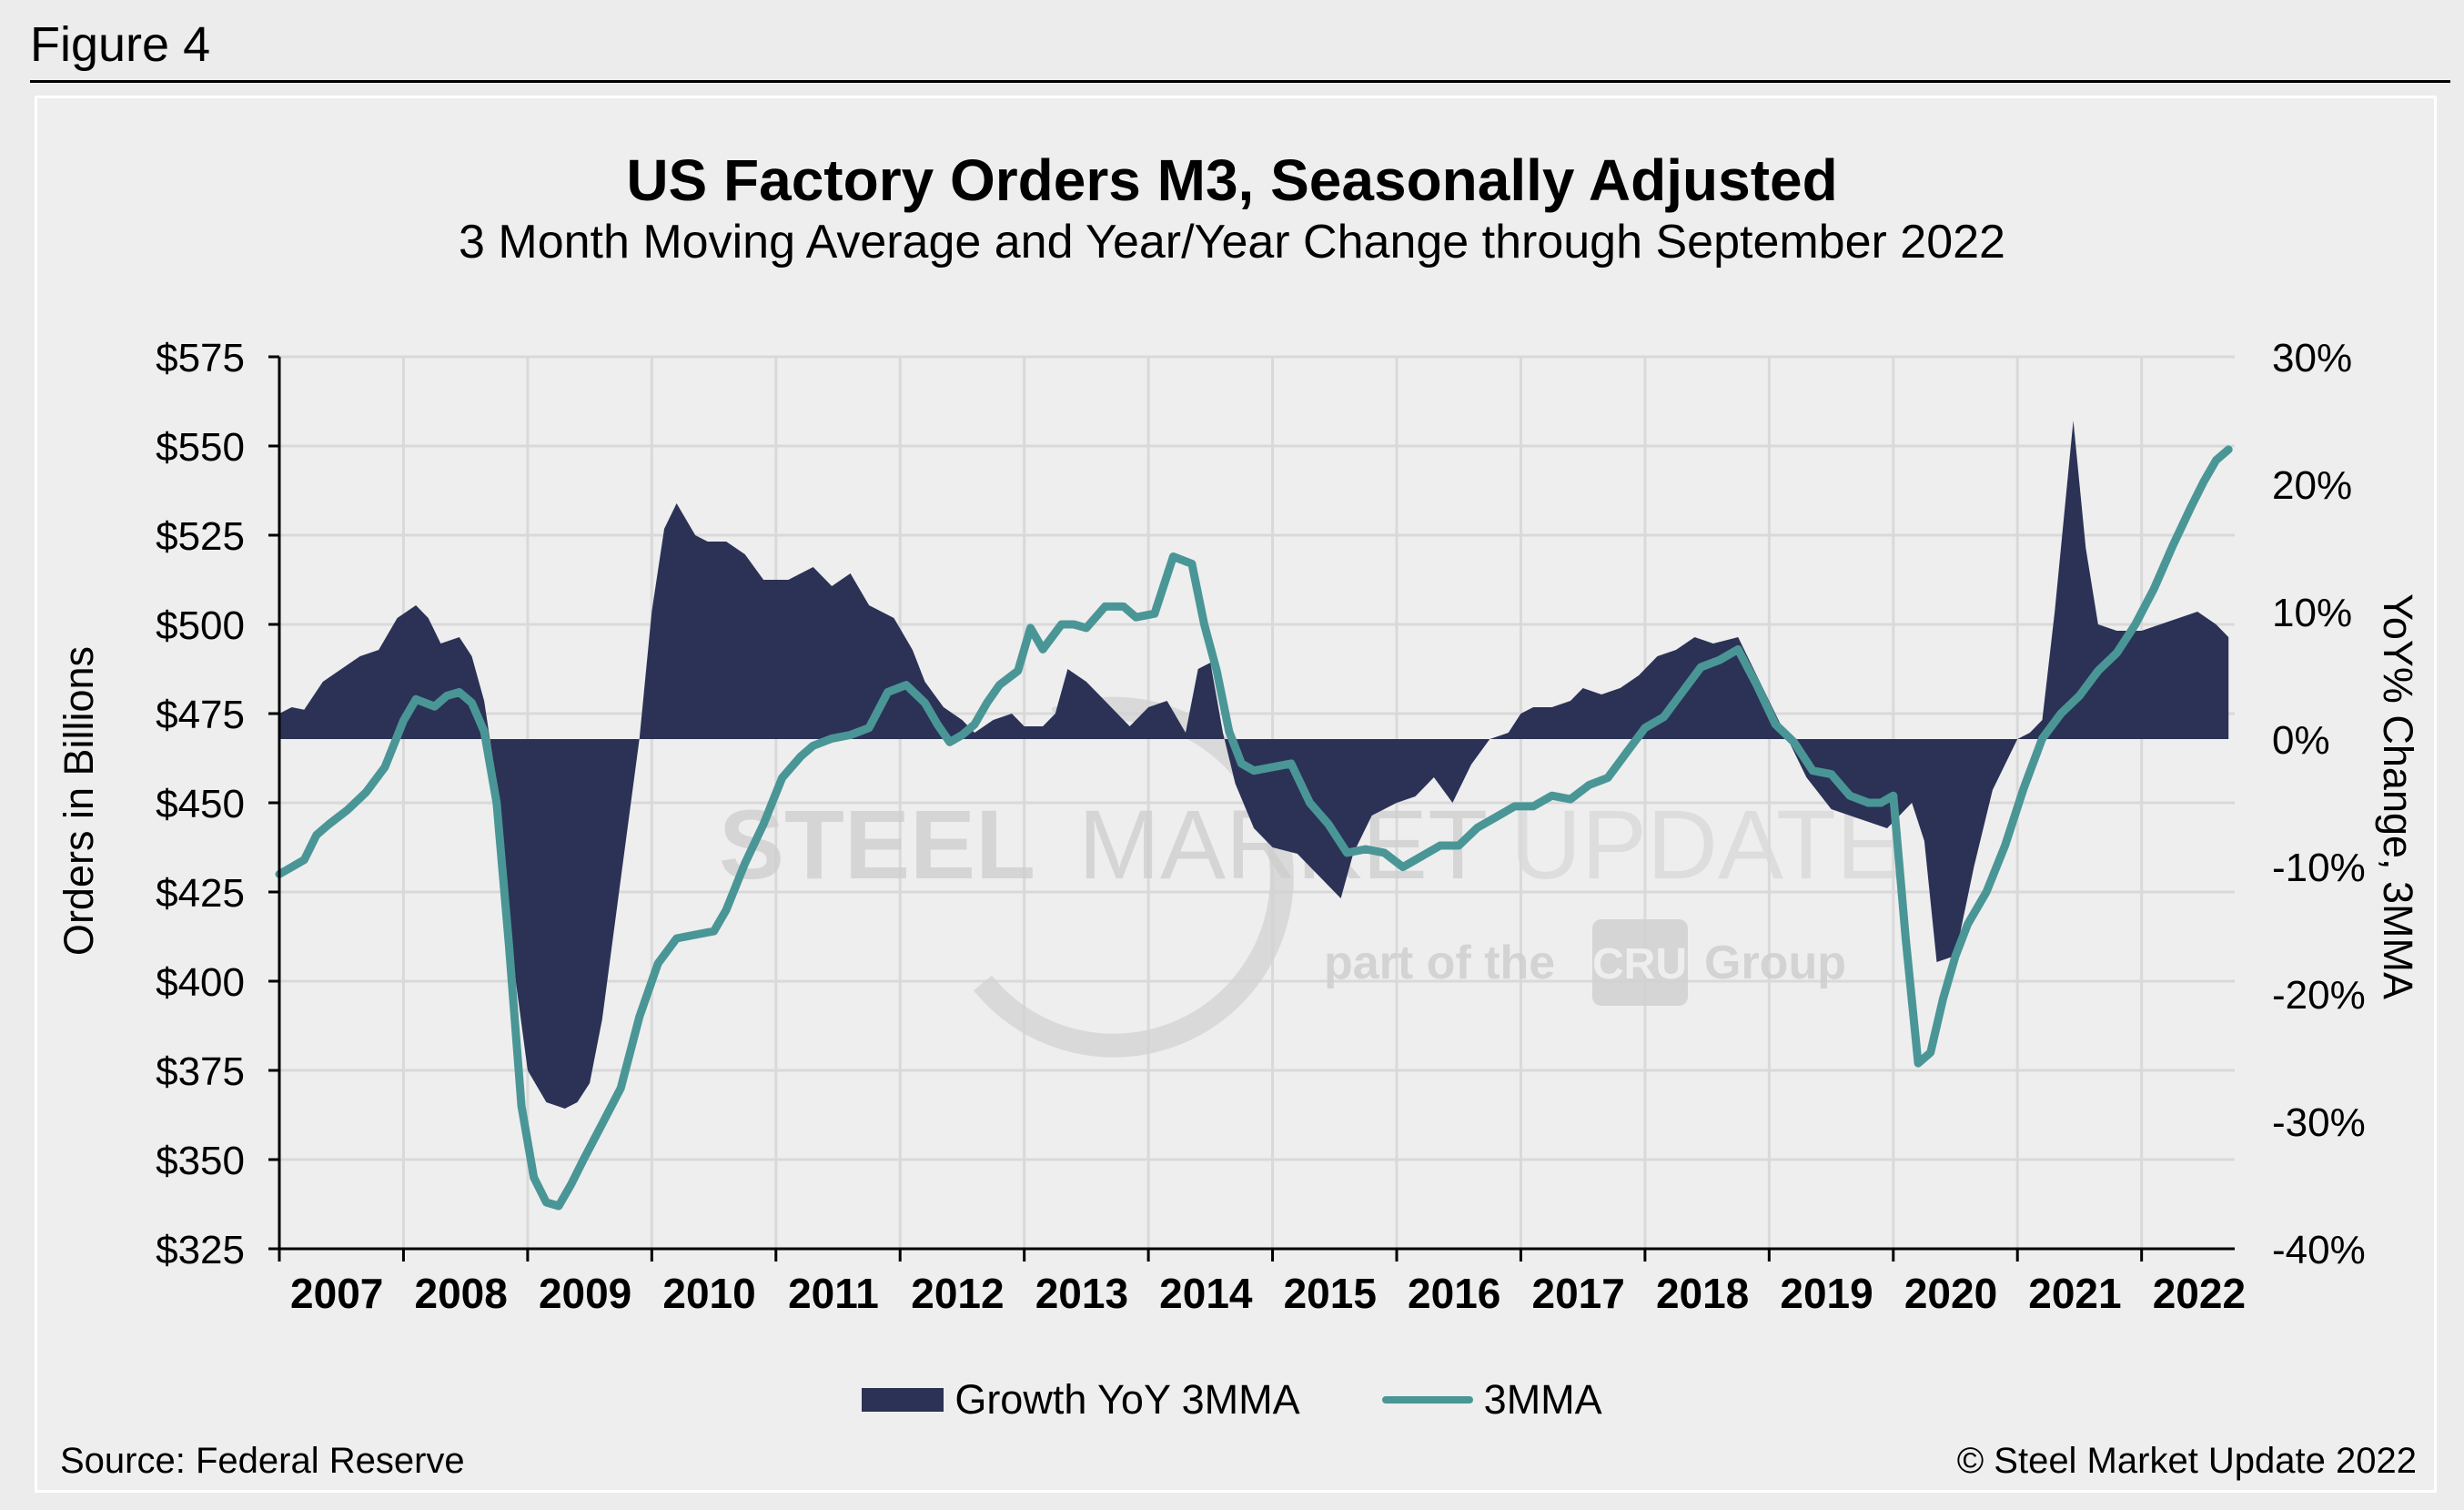  I want to click on legend-label-growth: Growth YoY 3MMA, so click(1127, 1399).